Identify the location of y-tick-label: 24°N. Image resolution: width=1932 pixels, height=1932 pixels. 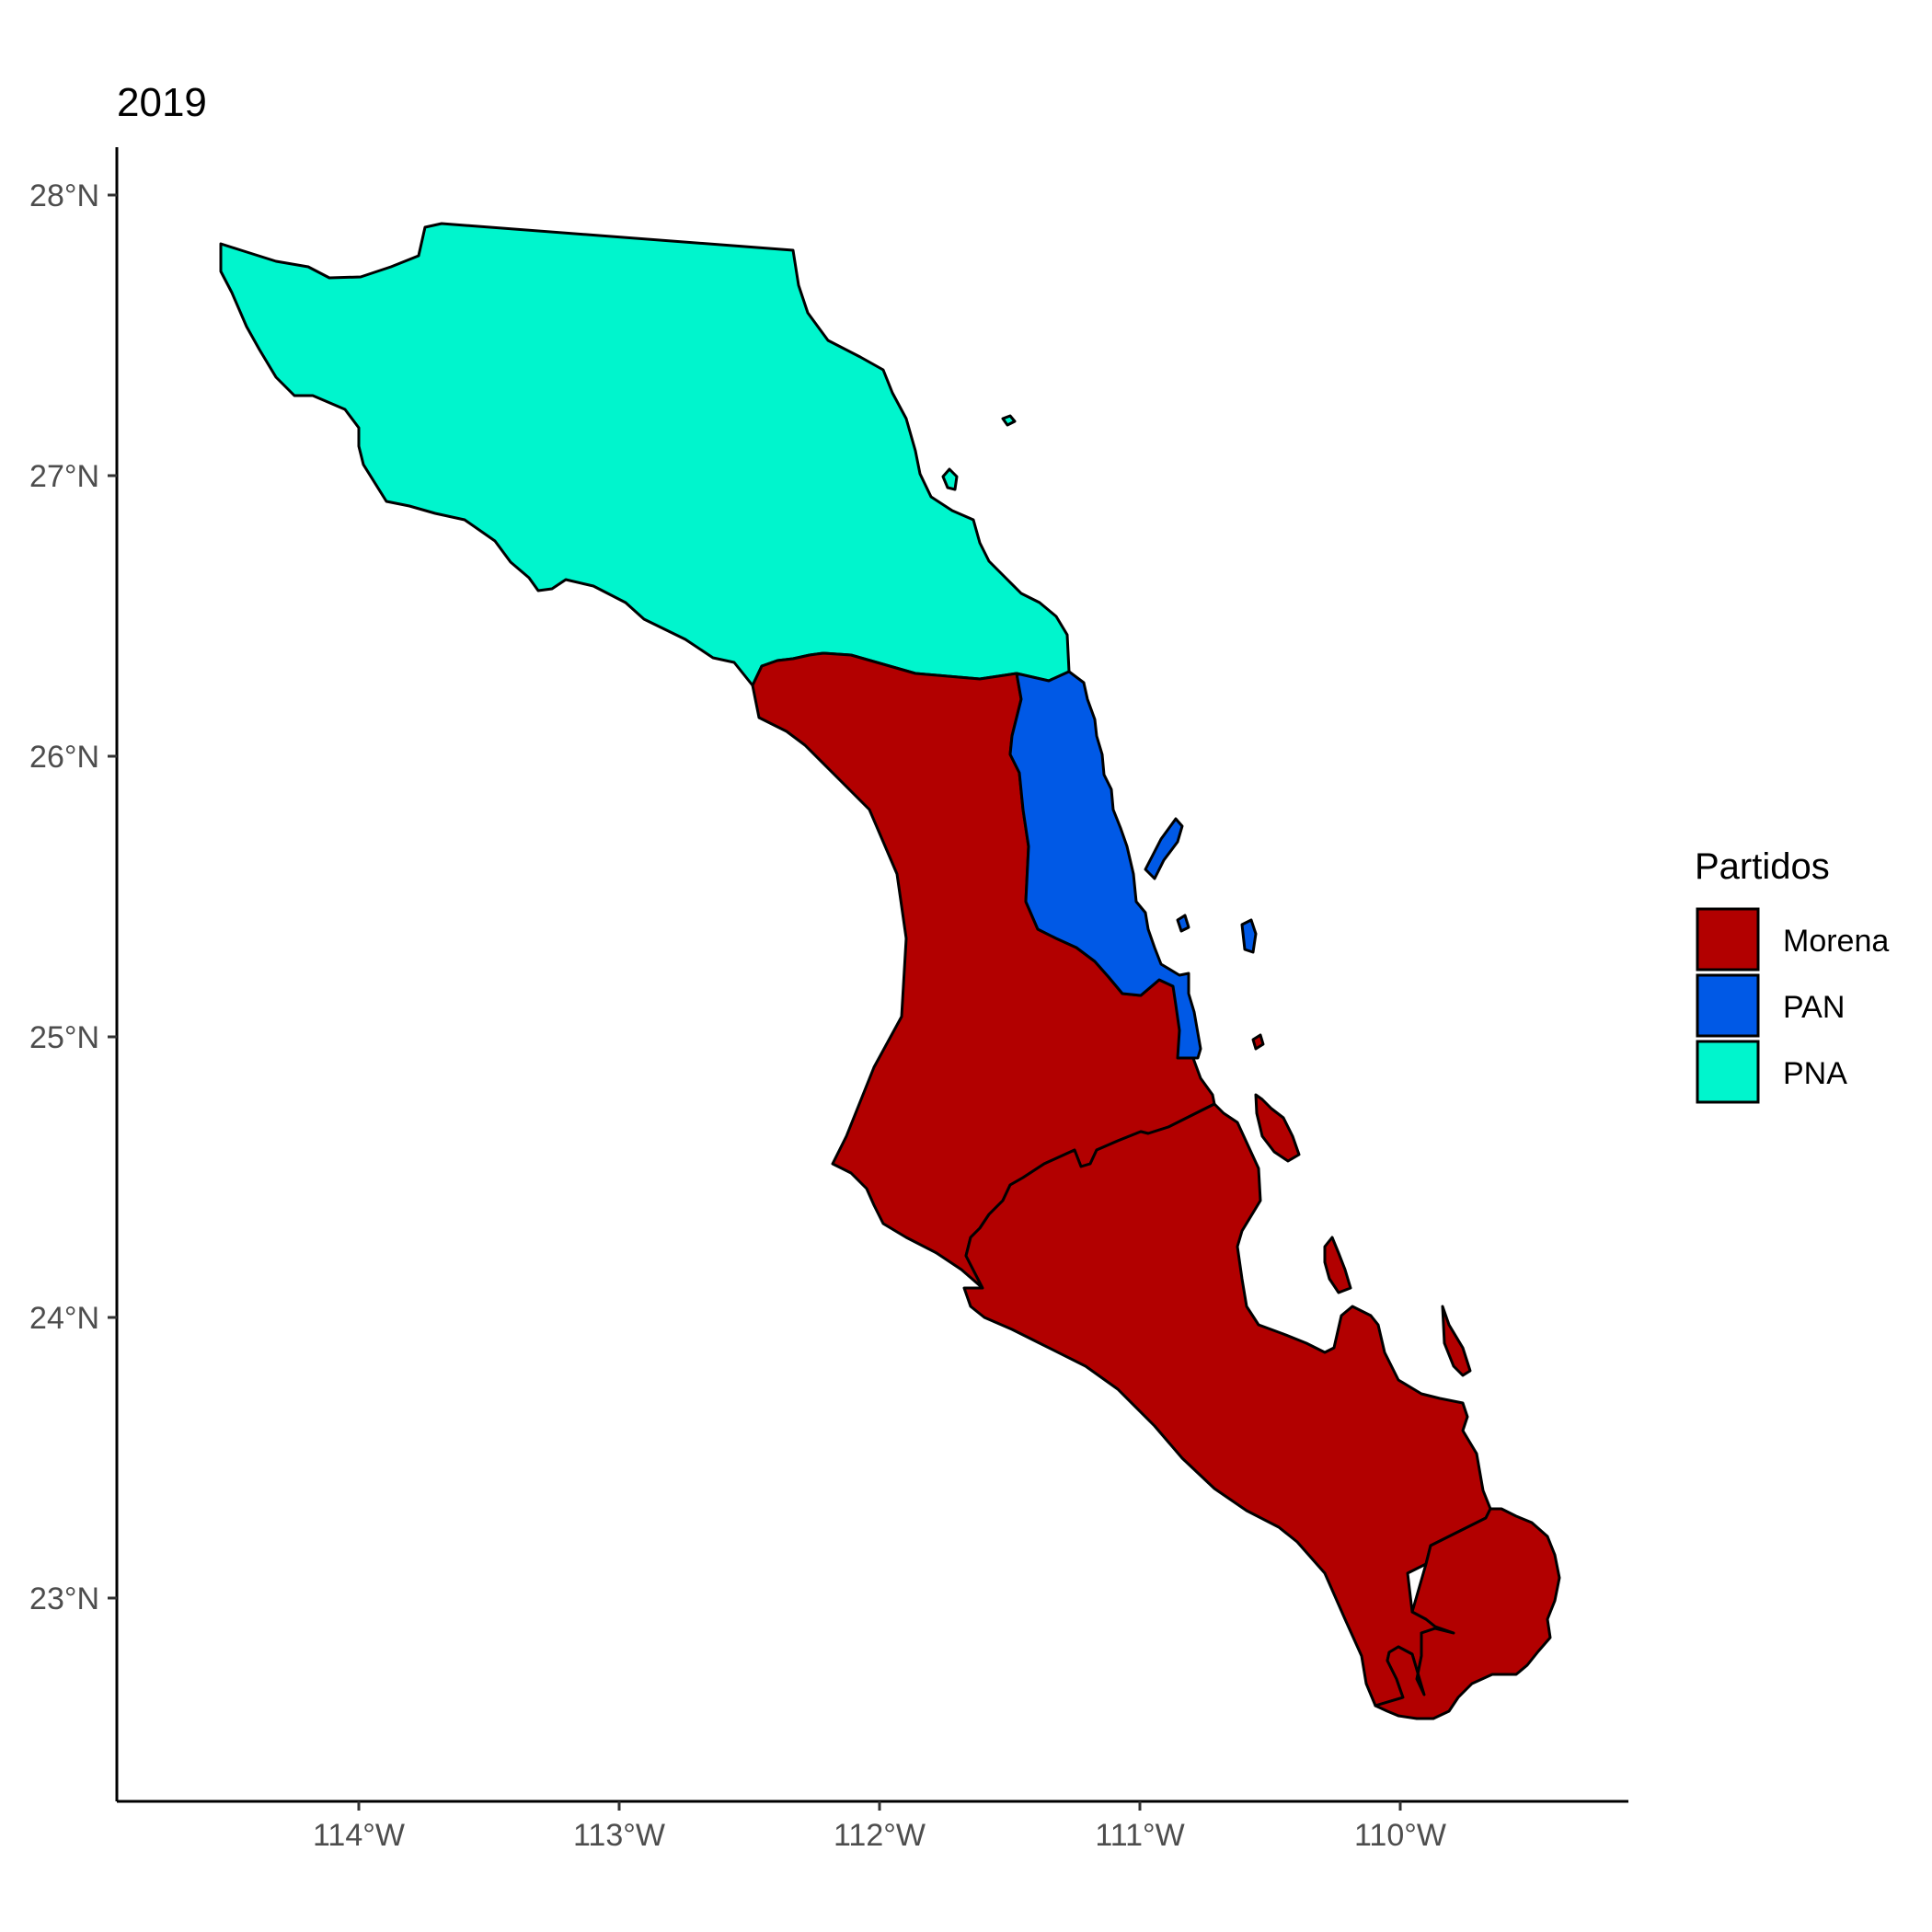
(64, 1318).